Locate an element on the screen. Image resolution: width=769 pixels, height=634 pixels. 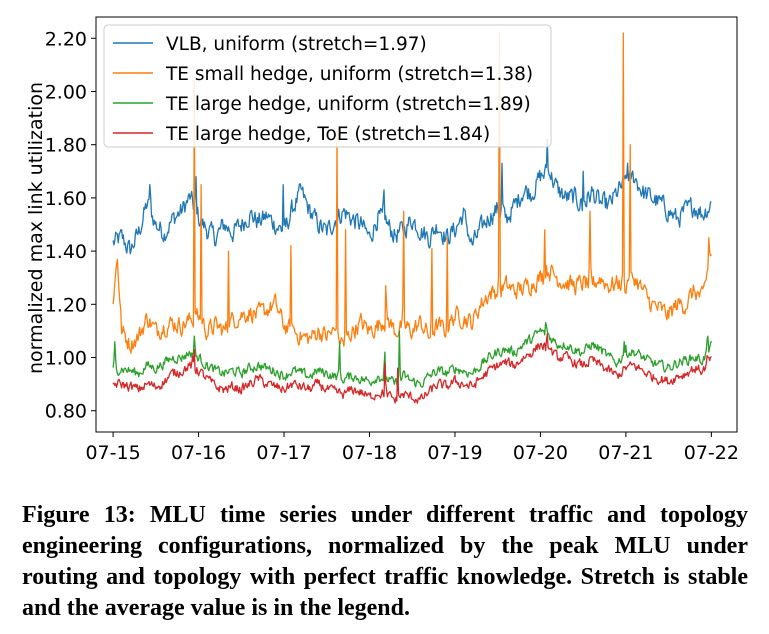
y-tick-label: 1.80 is located at coordinates (66, 146).